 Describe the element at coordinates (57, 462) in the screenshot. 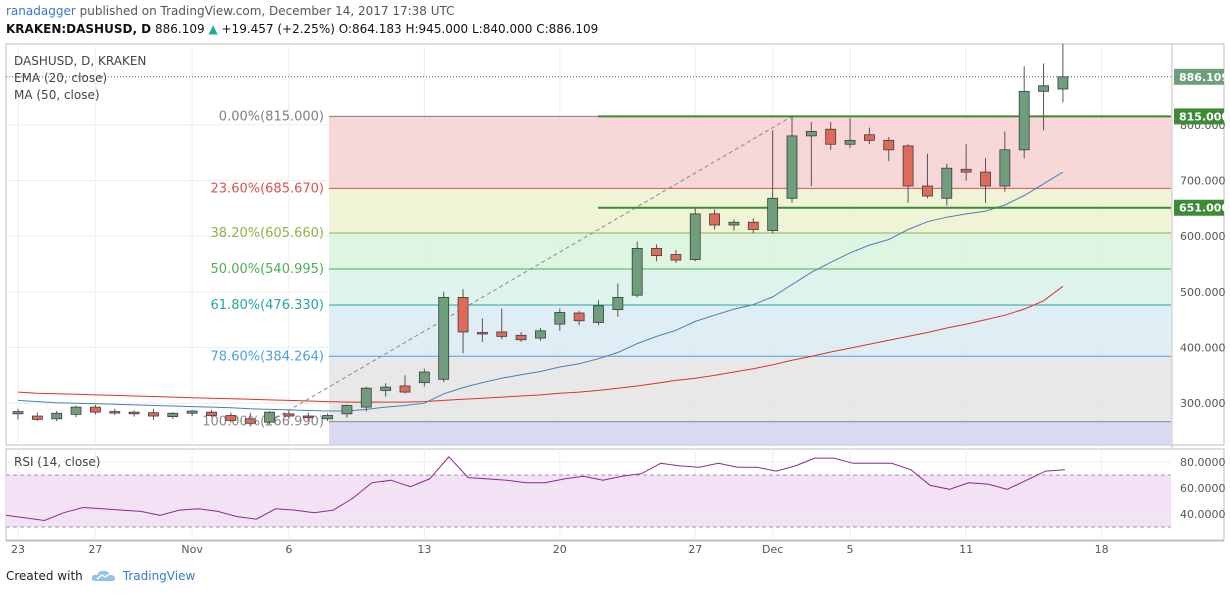

I see `legend-rsi: RSI (14, close)` at that location.